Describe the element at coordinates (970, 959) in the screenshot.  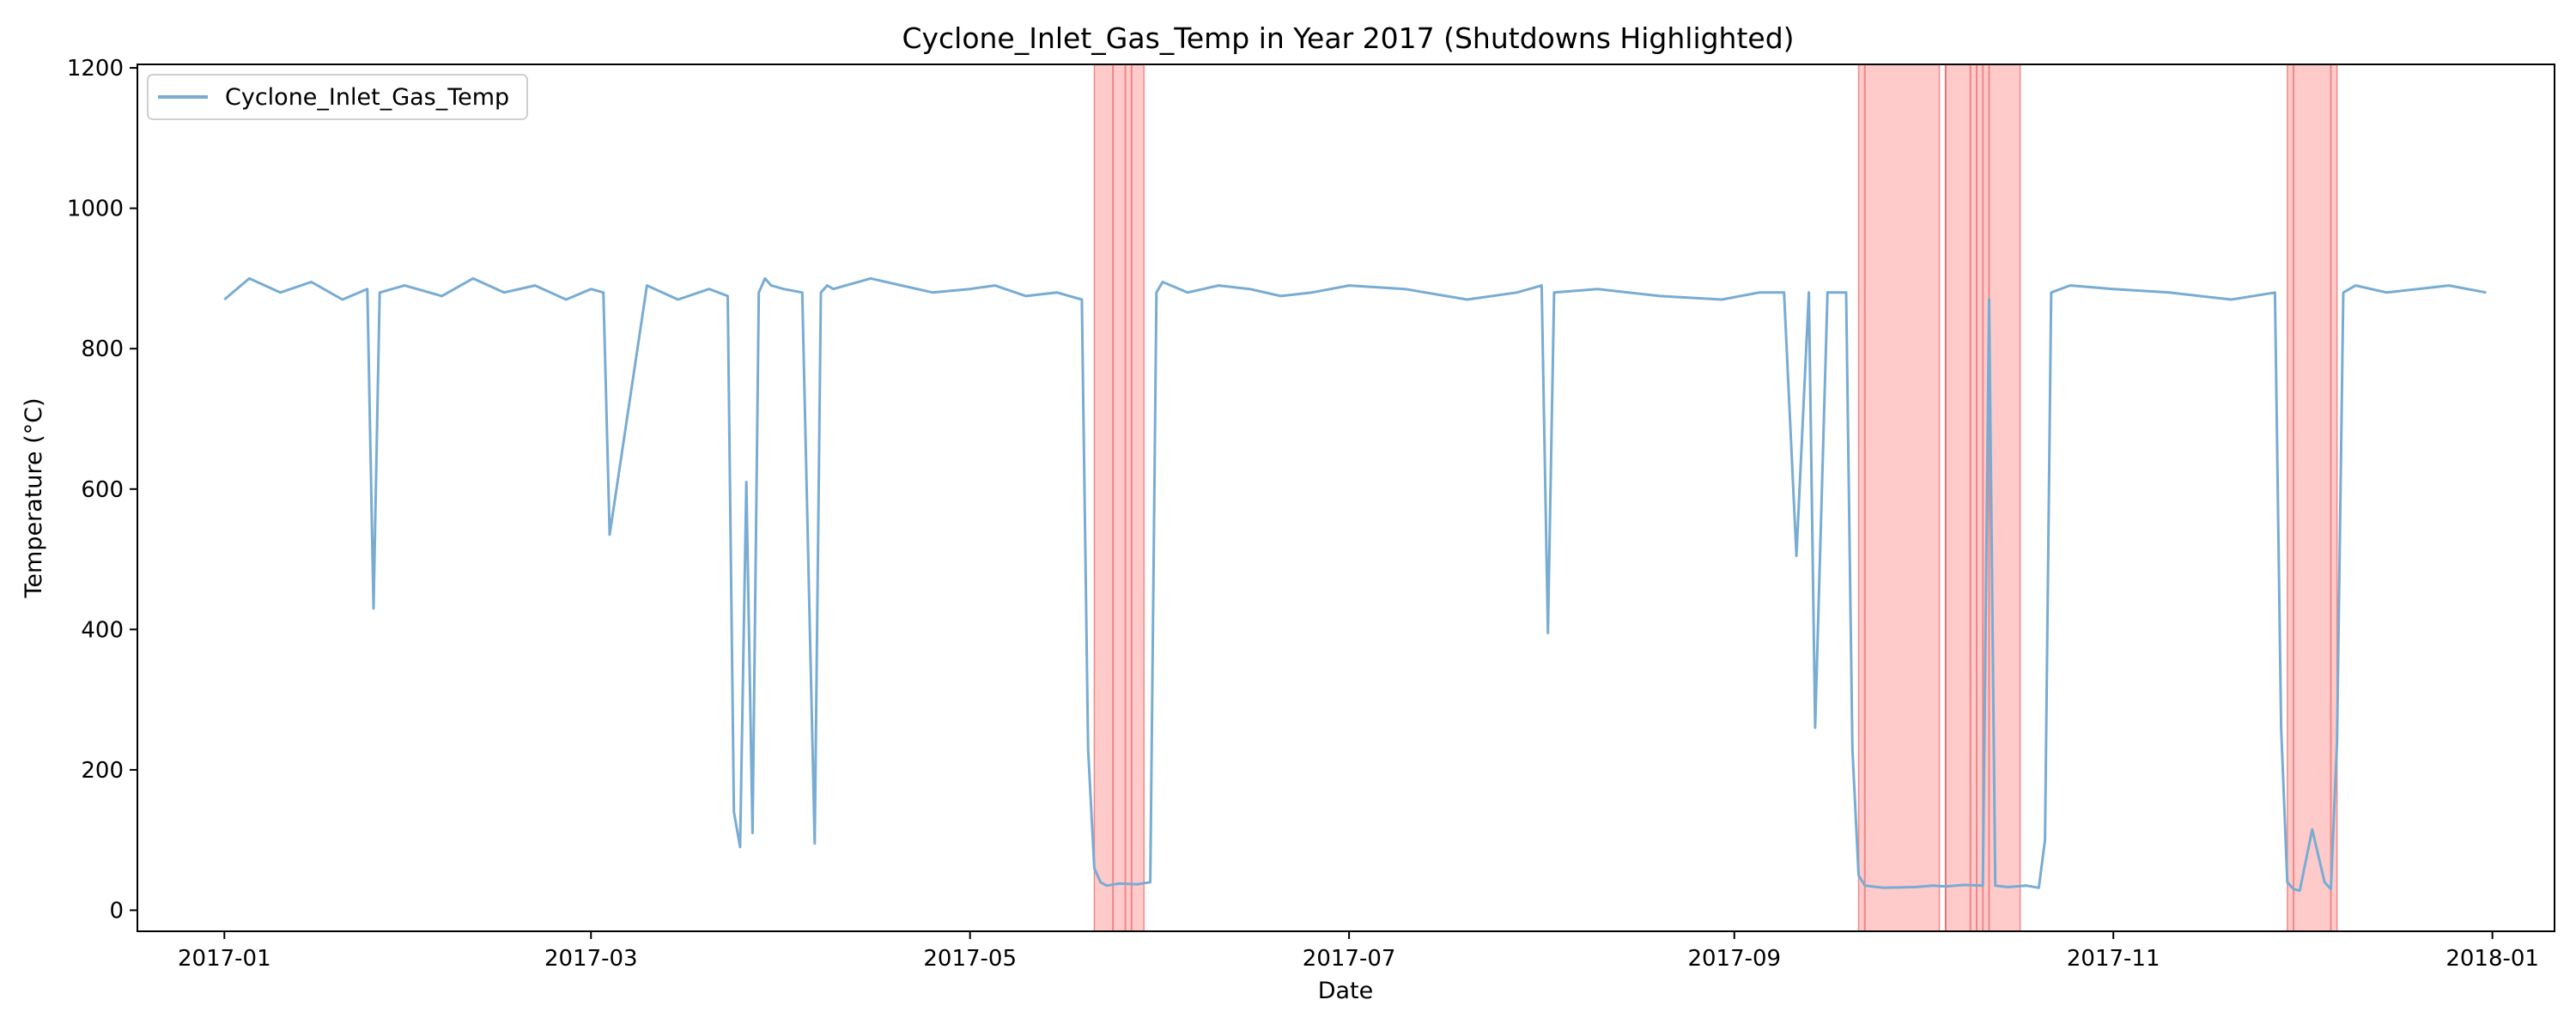
I see `x-tick-label: 2017-05` at that location.